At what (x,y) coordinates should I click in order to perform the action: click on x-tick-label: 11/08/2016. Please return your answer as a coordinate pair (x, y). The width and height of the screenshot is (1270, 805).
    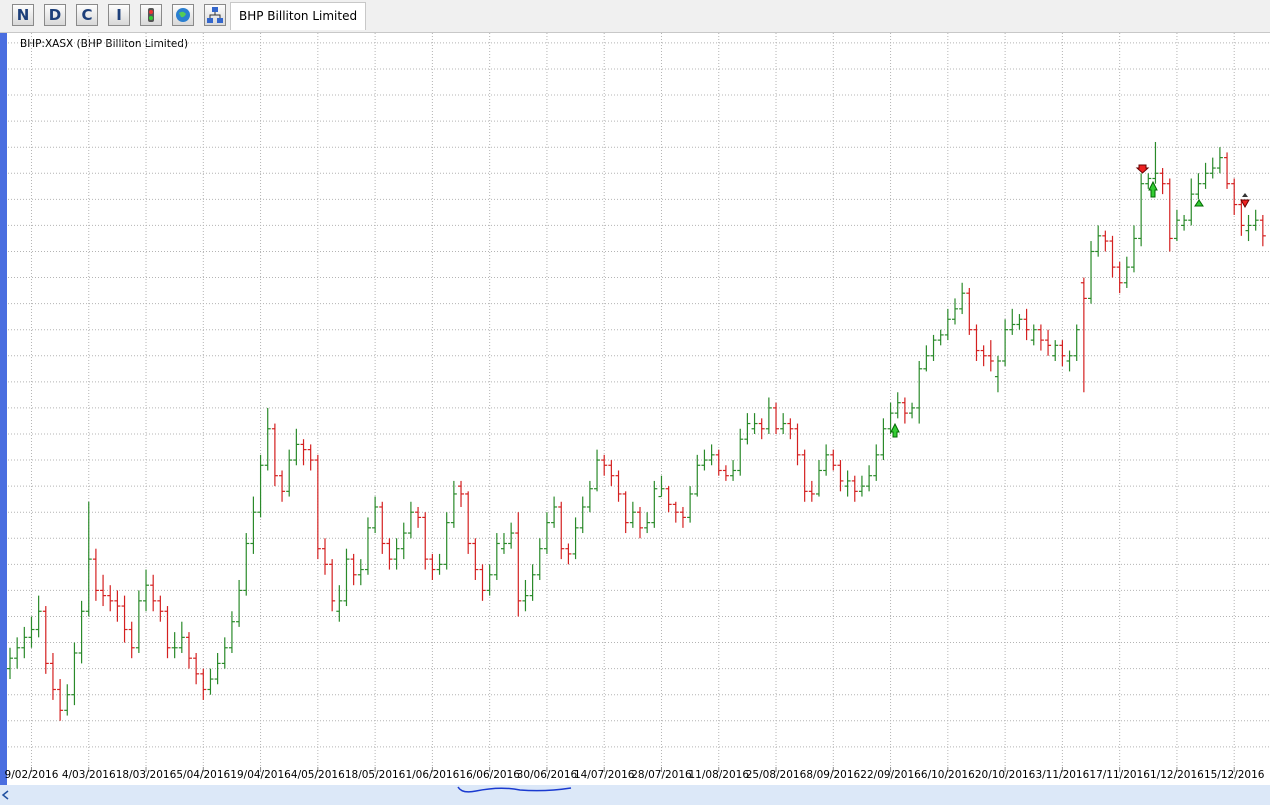
    Looking at the image, I should click on (718, 775).